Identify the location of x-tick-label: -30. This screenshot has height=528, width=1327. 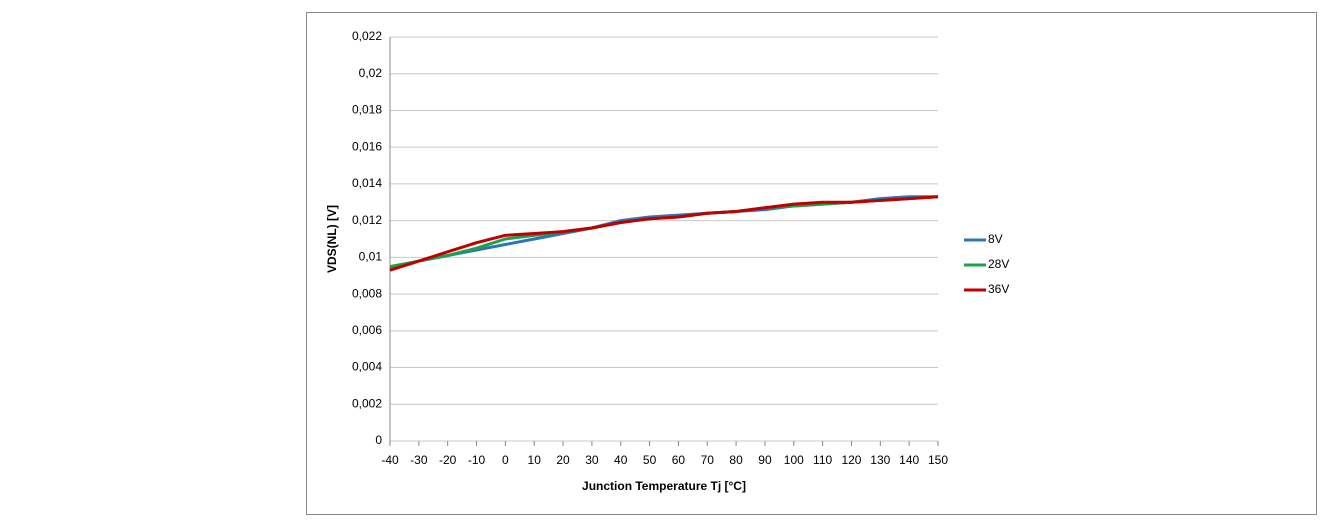
(419, 460).